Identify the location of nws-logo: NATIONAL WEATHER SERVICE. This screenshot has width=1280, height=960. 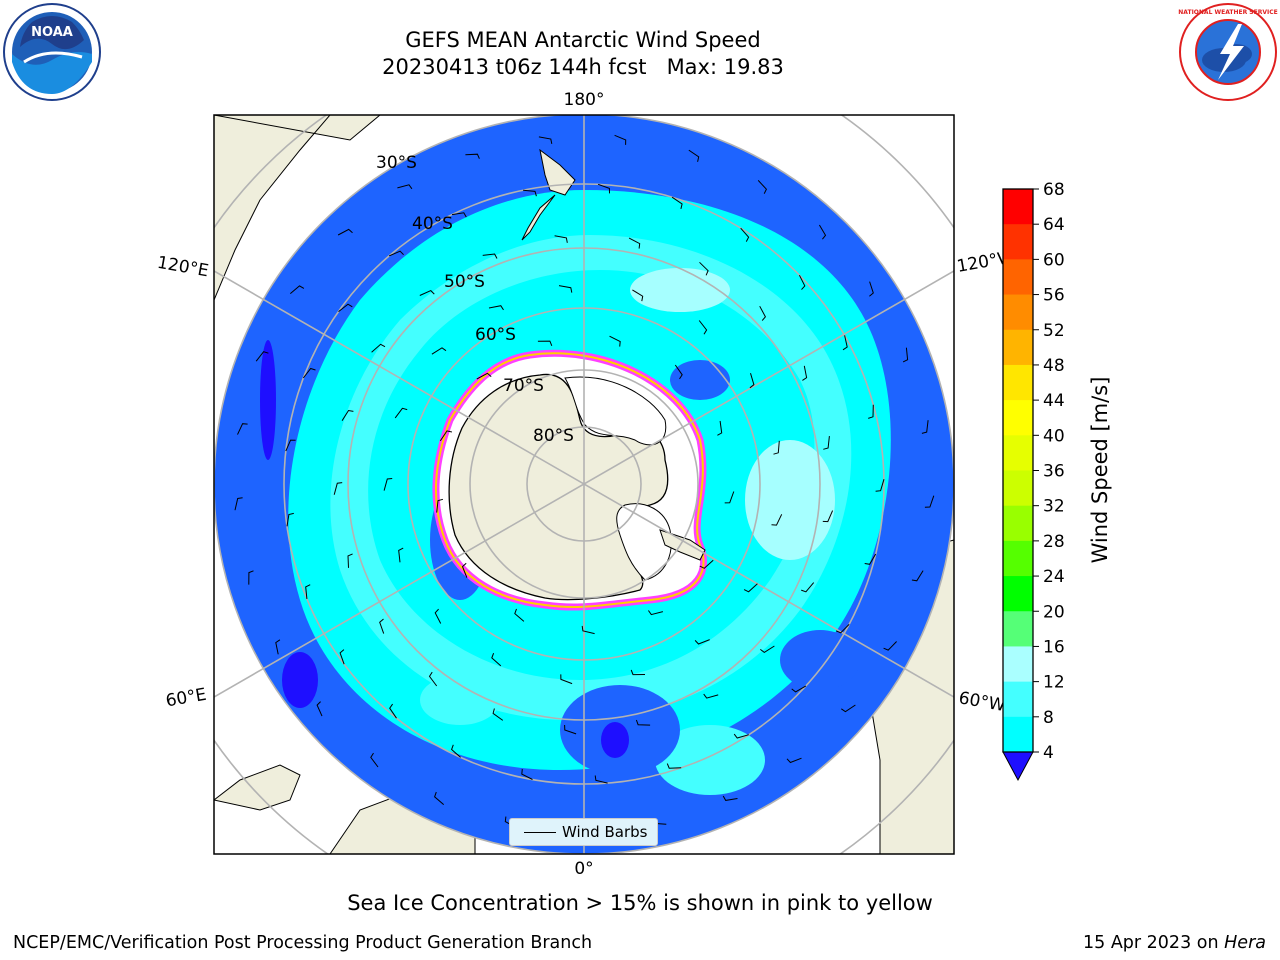
(1228, 52).